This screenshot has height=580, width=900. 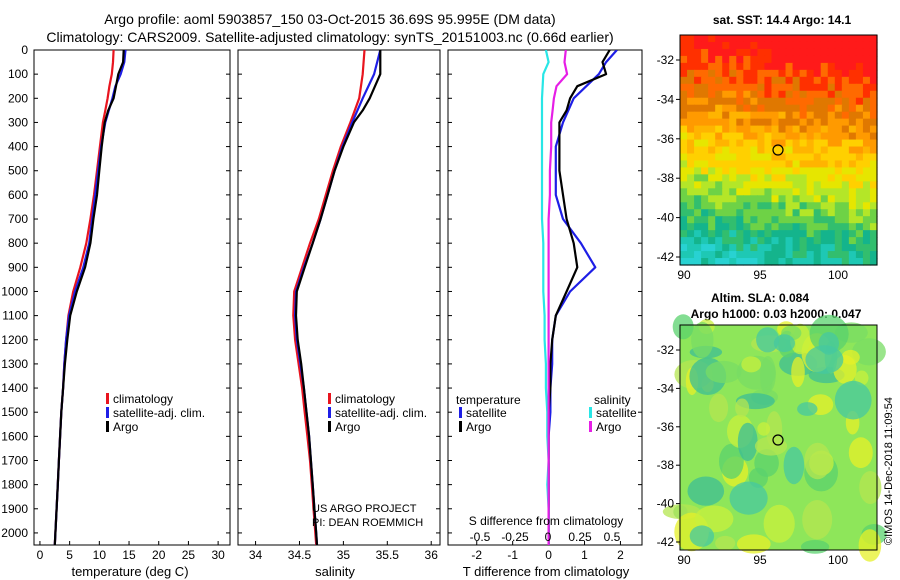 What do you see at coordinates (107, 398) in the screenshot?
I see `legend-swatch-climatology` at bounding box center [107, 398].